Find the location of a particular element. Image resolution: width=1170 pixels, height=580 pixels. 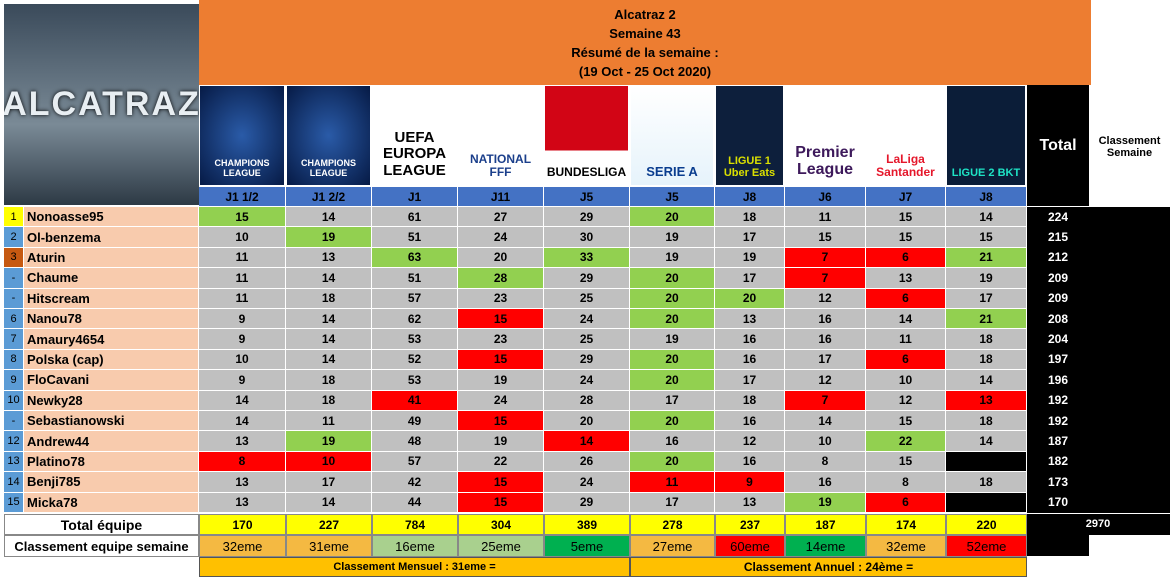

rank: 8 is located at coordinates (14, 360).